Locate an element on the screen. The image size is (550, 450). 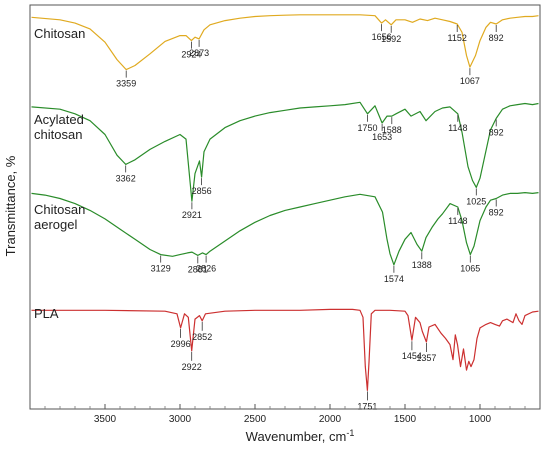
peak-label: 1592 is located at coordinates (391, 39).